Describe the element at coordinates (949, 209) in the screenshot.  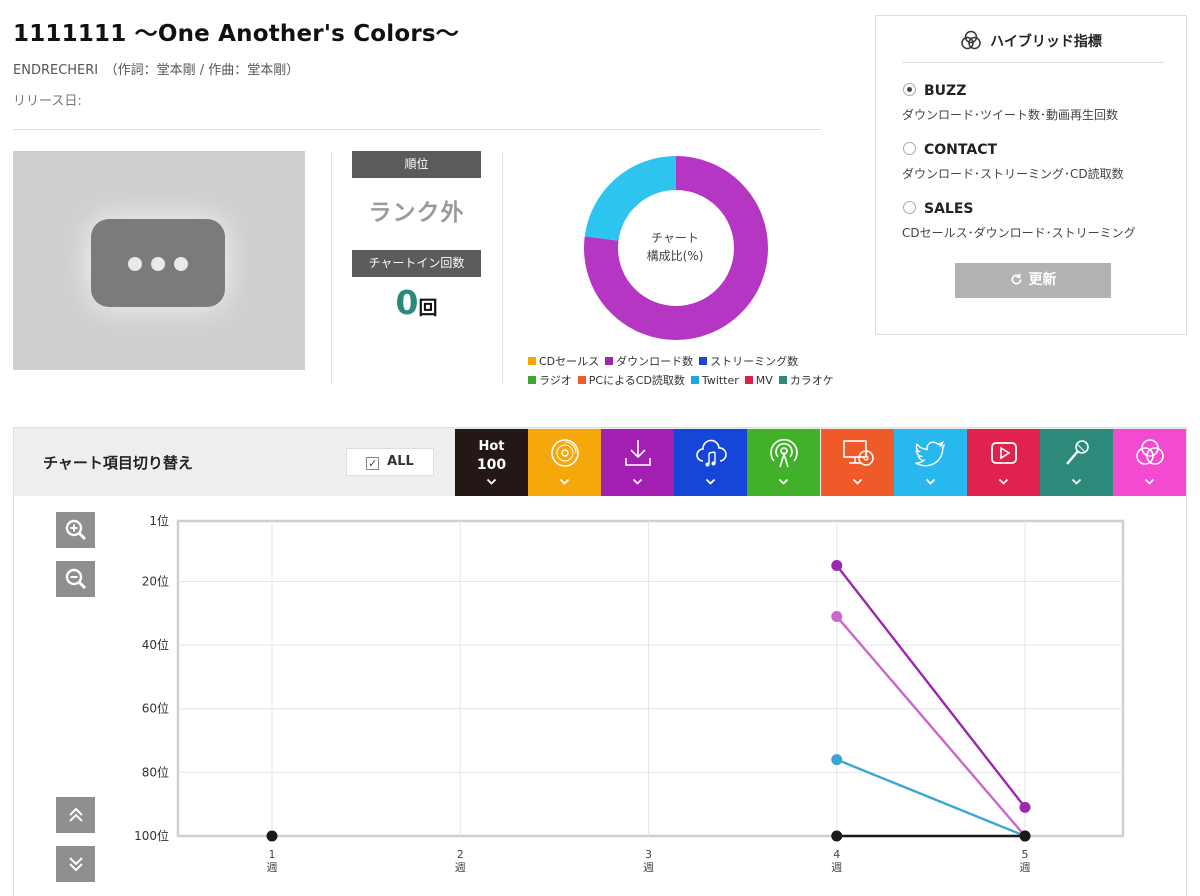
I see `option-label: SALES` at that location.